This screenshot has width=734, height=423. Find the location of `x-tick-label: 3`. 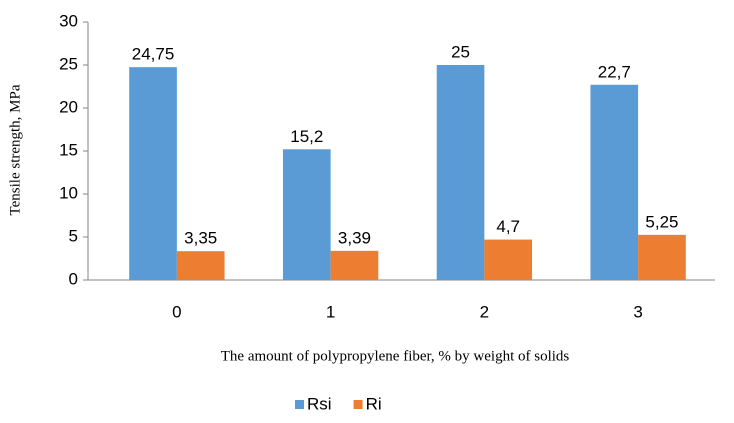

x-tick-label: 3 is located at coordinates (637, 311).